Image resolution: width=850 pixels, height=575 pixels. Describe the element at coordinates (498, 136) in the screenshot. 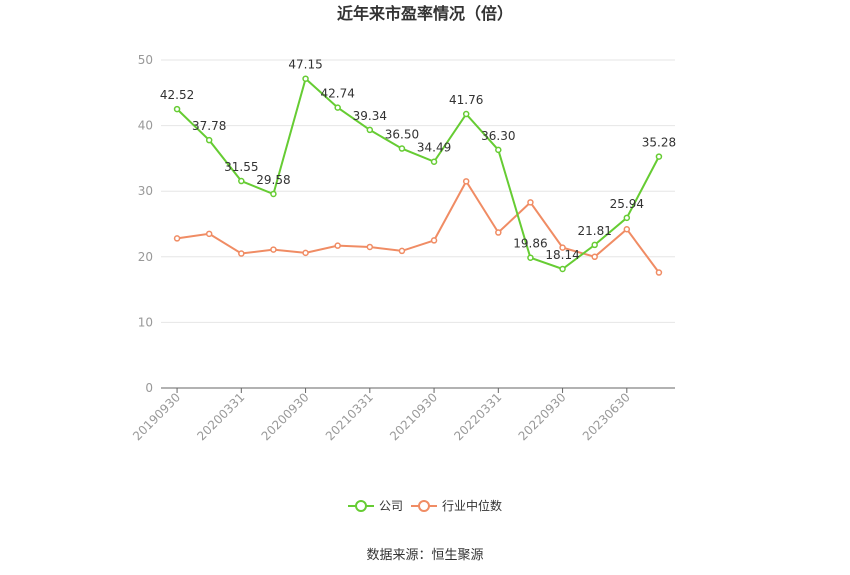

I see `data-label-10: 36.30` at that location.